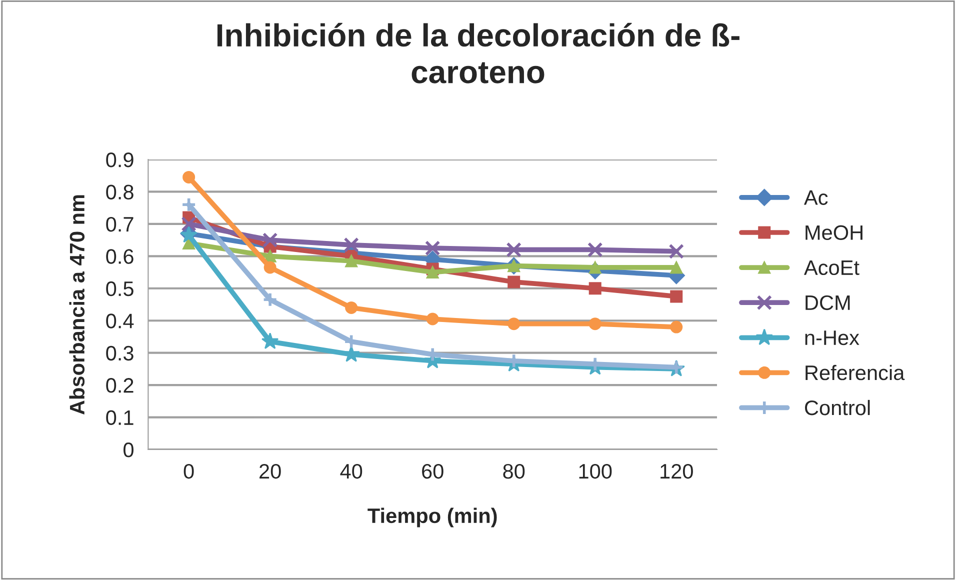 The width and height of the screenshot is (956, 580). I want to click on legend-label: Control, so click(837, 408).